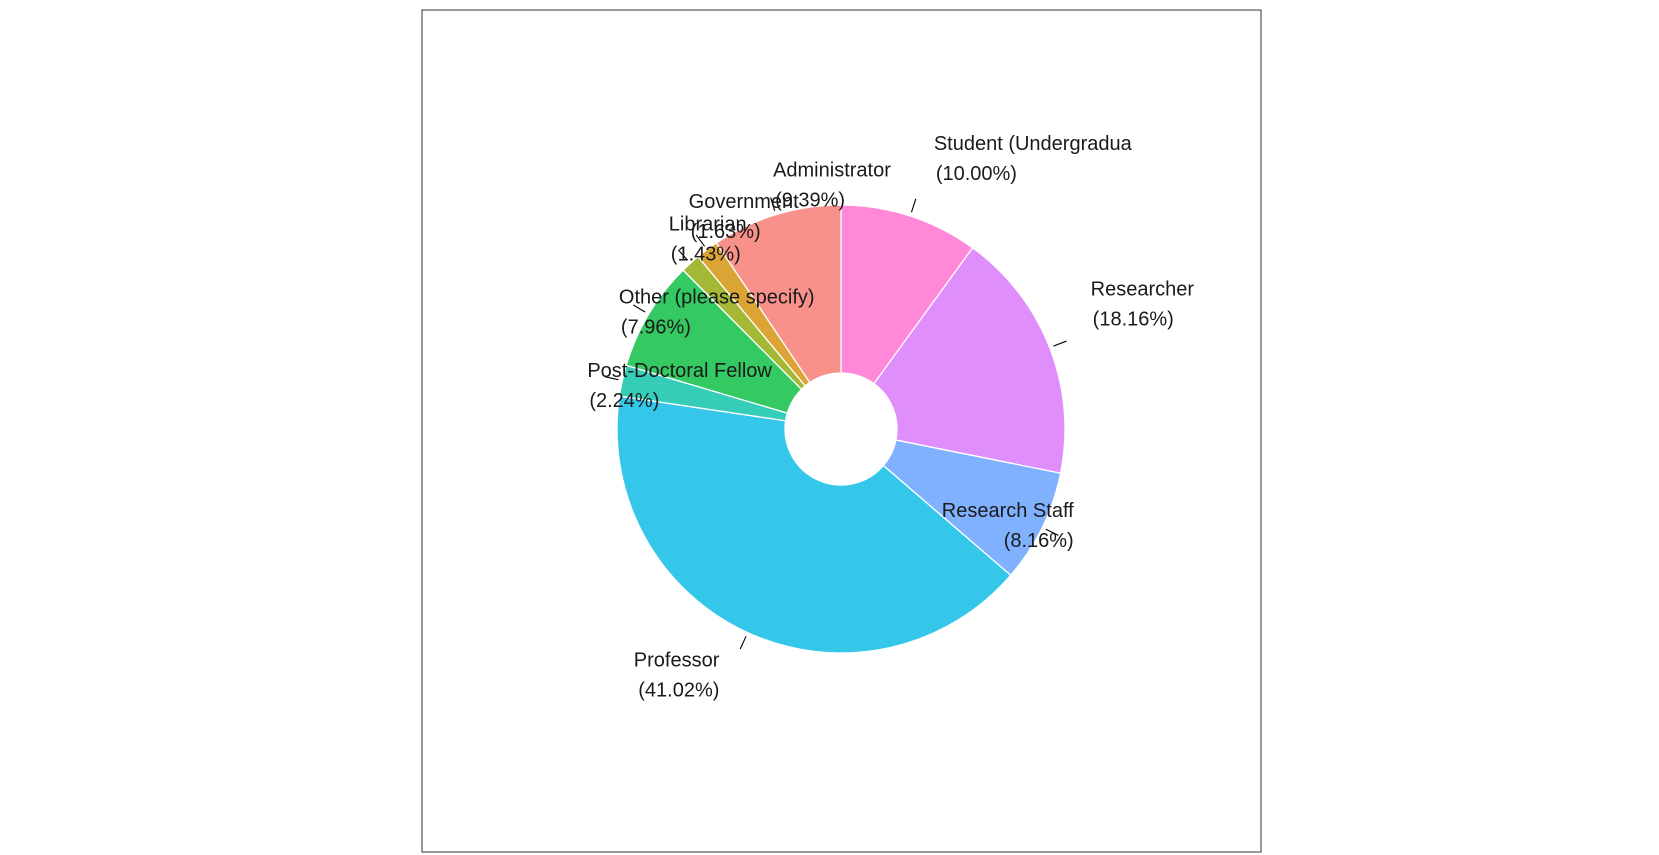 Image resolution: width=1659 pixels, height=855 pixels. I want to click on slice-label-name: Post-Doctoral Fellow, so click(679, 371).